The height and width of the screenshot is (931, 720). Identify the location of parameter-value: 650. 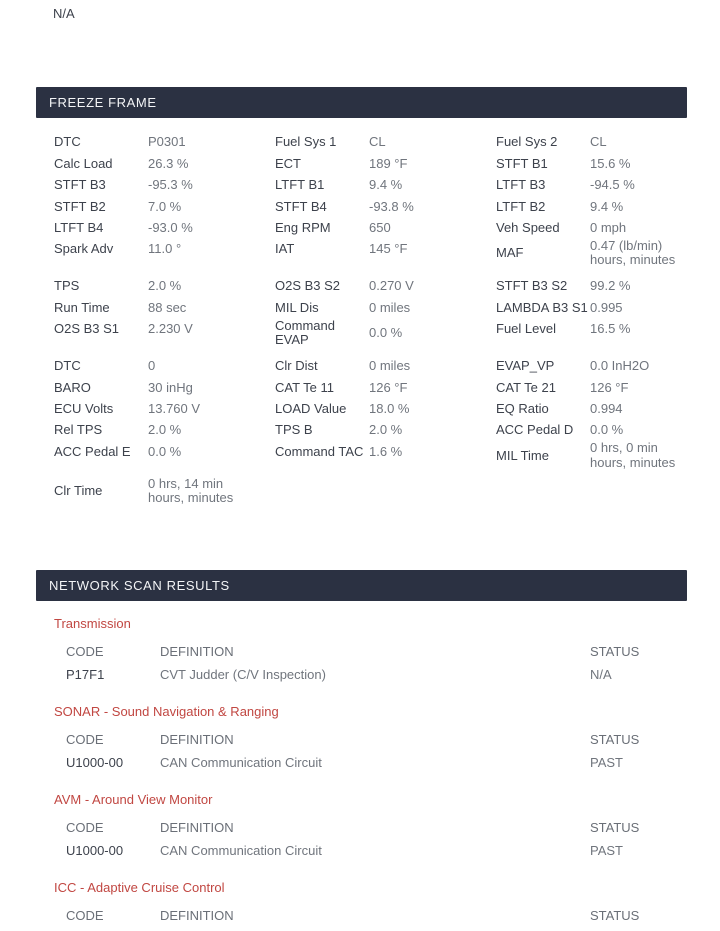
(380, 227).